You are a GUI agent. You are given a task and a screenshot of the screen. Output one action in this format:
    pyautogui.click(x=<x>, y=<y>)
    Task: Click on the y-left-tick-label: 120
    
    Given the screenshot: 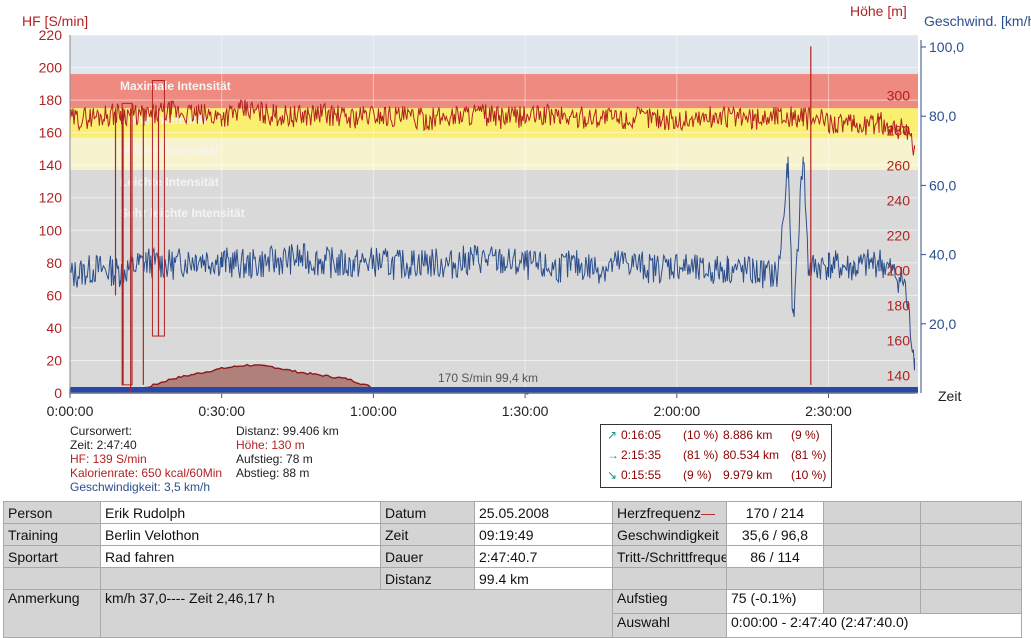 What is the action you would take?
    pyautogui.click(x=51, y=198)
    